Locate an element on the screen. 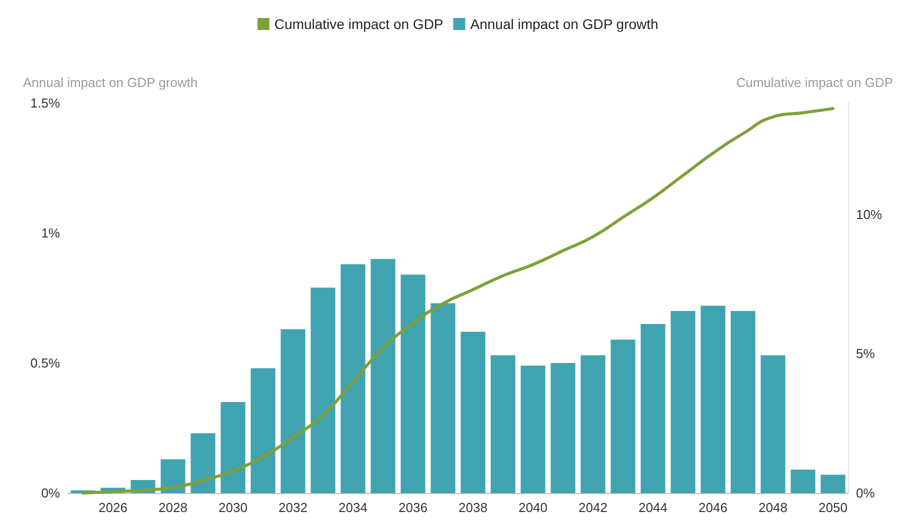  y-tick-label: 0% is located at coordinates (50, 493).